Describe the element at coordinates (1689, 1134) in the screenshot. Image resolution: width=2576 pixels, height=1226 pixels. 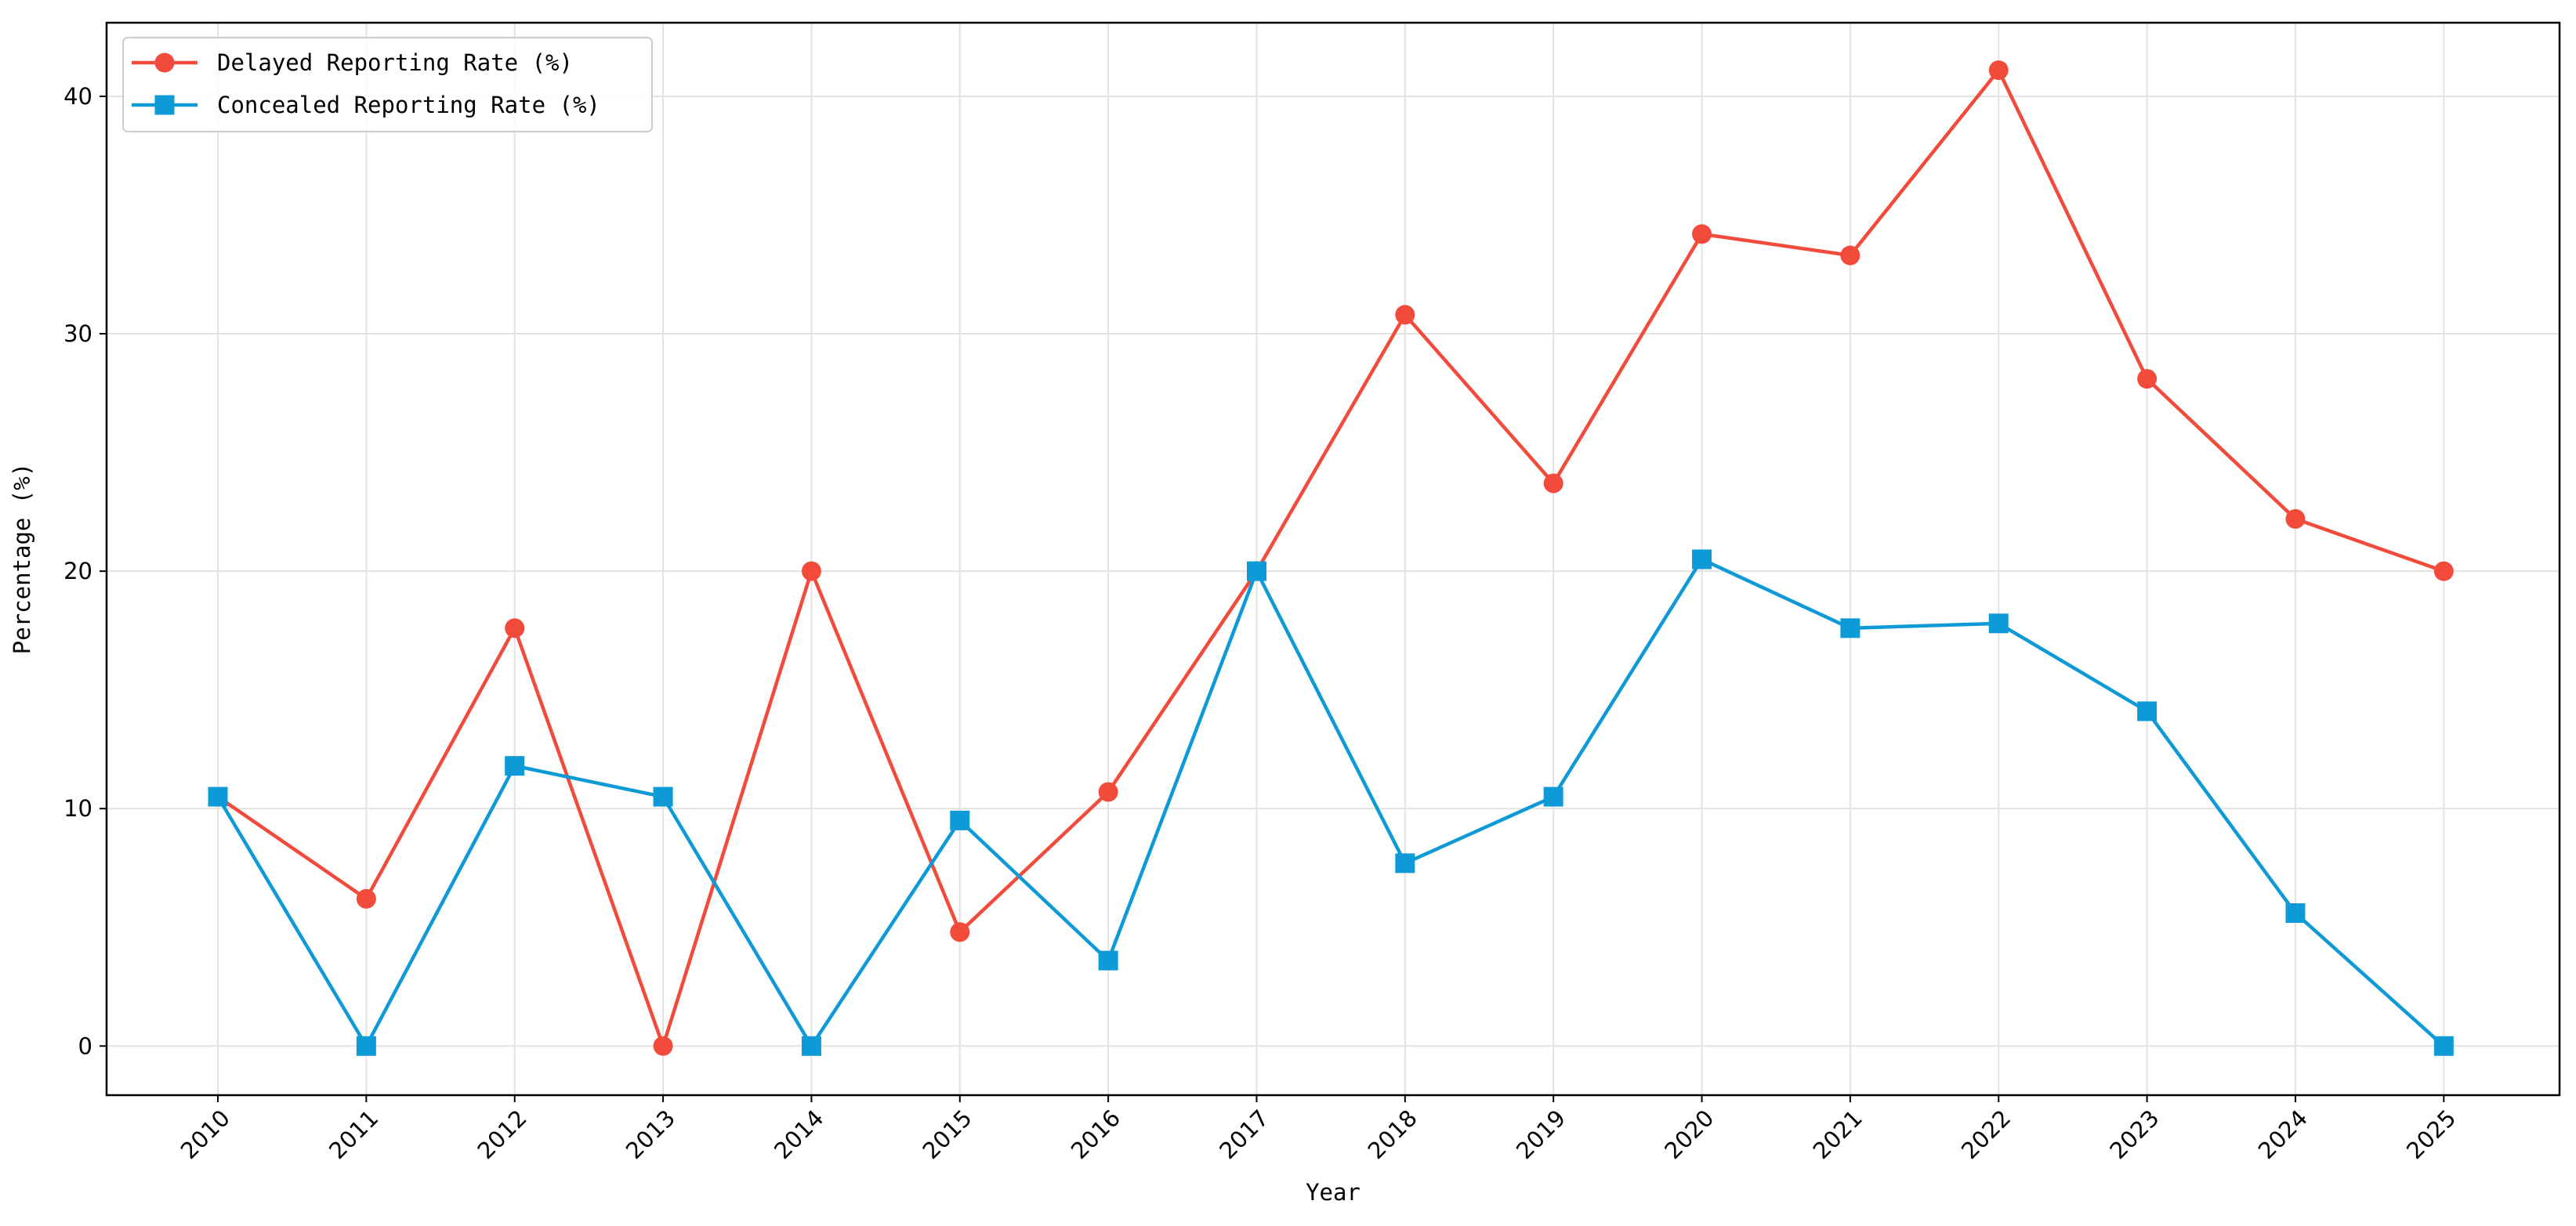
I see `x-tick-label: 2020` at that location.